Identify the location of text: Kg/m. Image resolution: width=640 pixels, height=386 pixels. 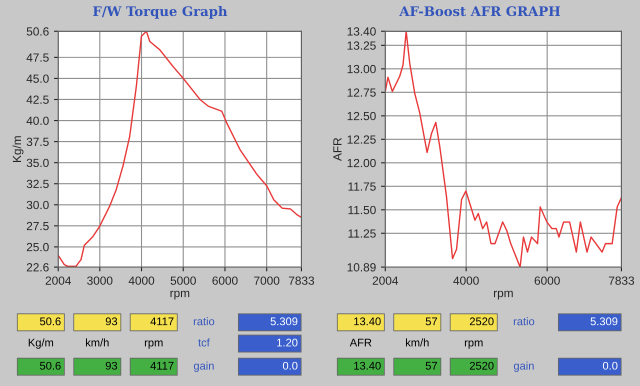
(41, 343).